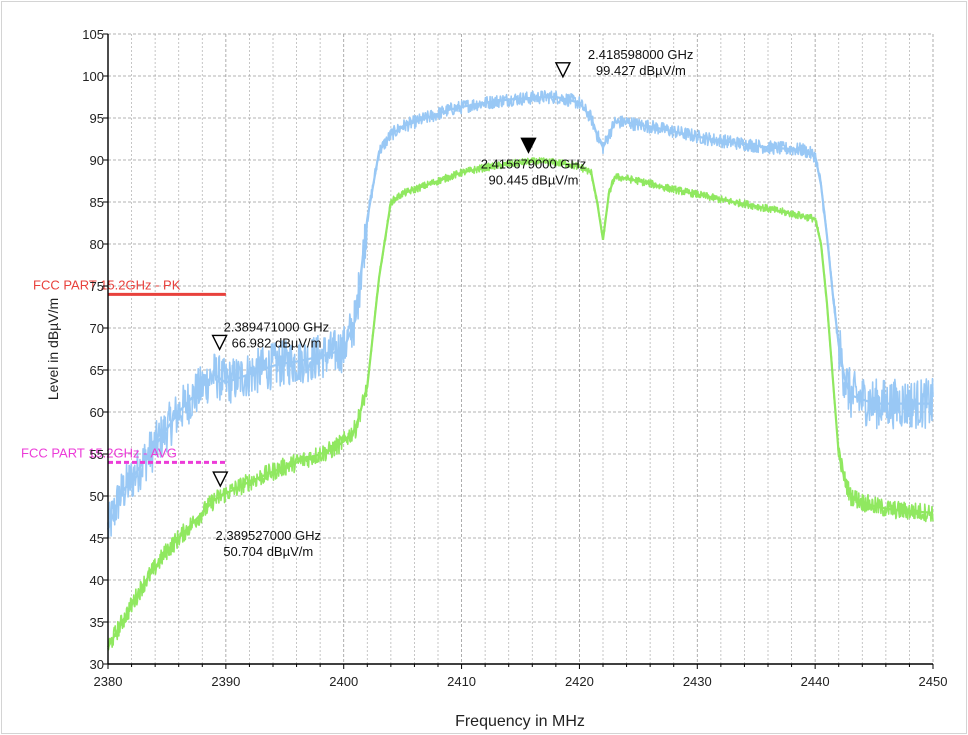 This screenshot has width=968, height=735. I want to click on x-tick-label: 2430, so click(697, 681).